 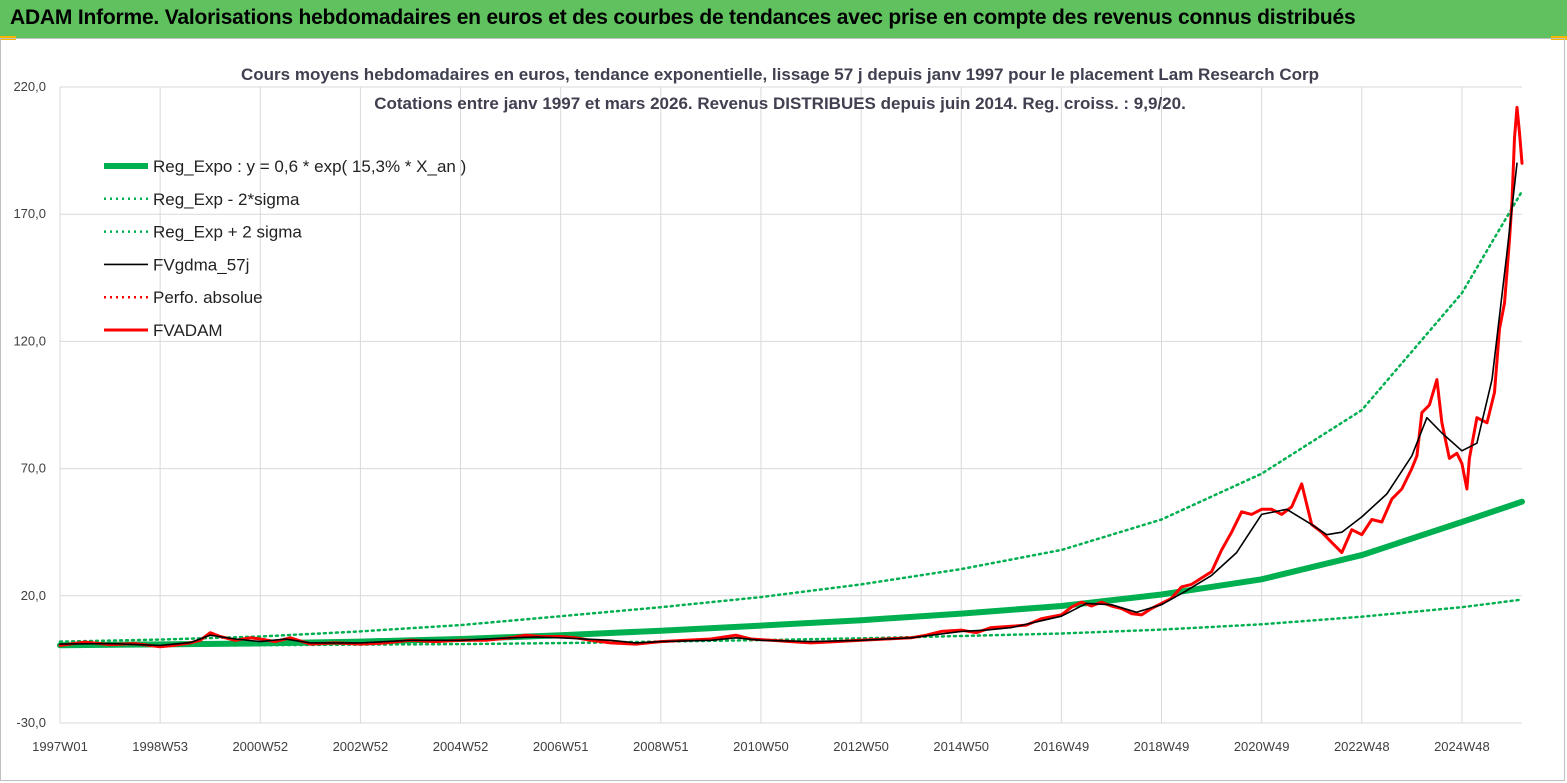 What do you see at coordinates (60, 746) in the screenshot?
I see `x-tick-label: 1997W01` at bounding box center [60, 746].